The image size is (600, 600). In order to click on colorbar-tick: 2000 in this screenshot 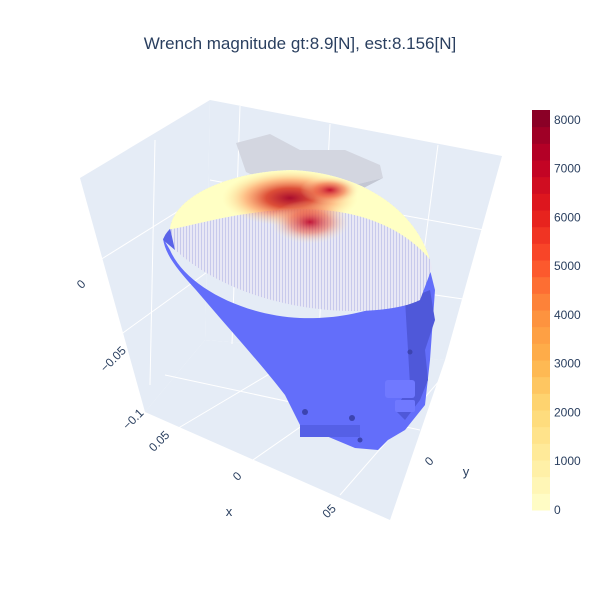, I will do `click(567, 412)`.